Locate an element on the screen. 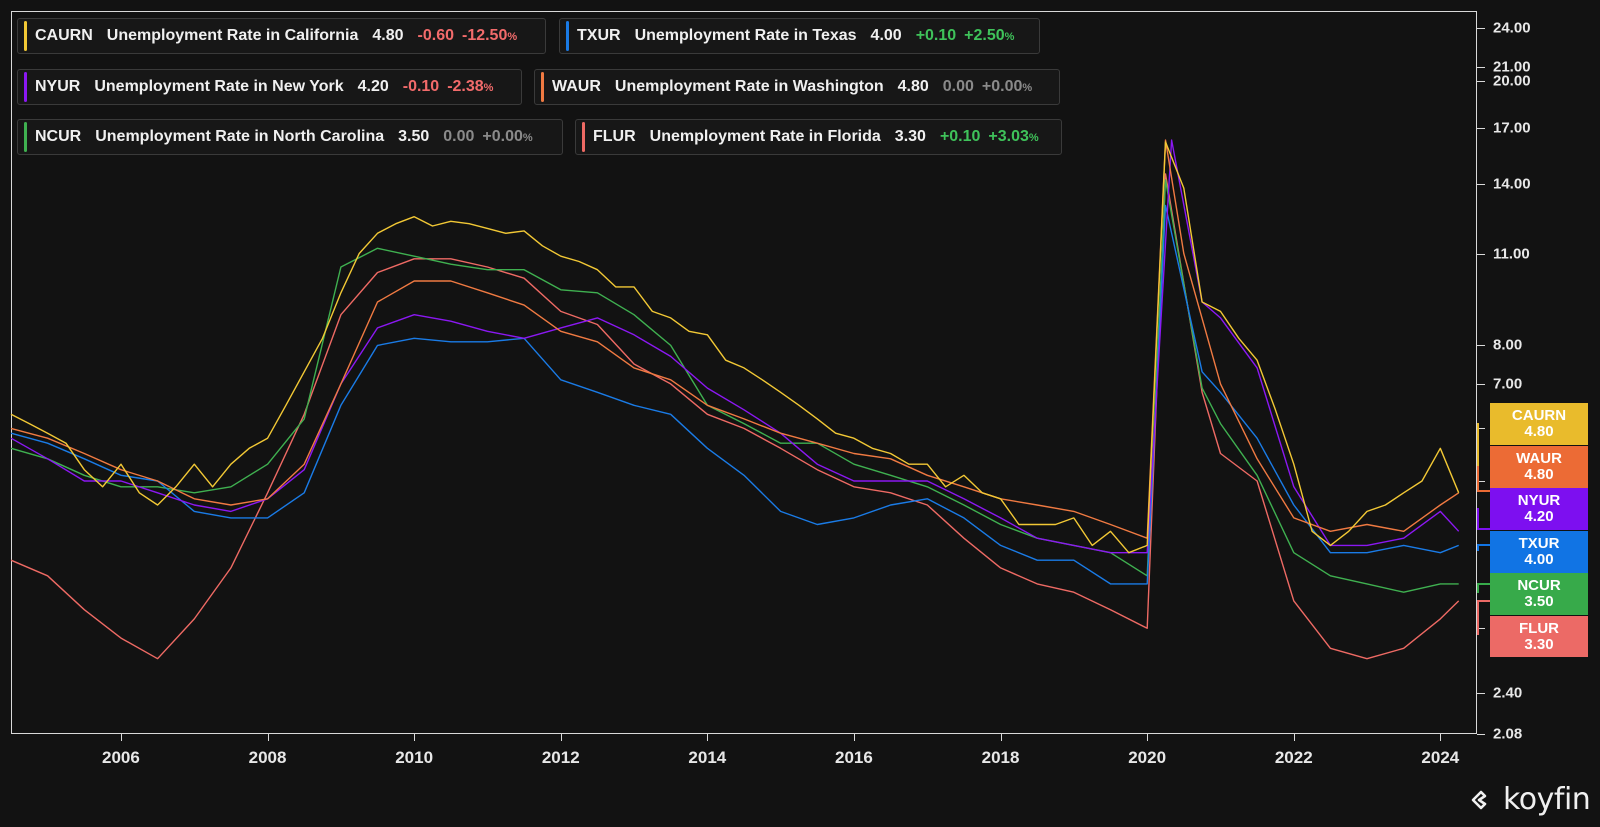 This screenshot has width=1600, height=827. x-axis-tick-label: 2016 is located at coordinates (854, 757).